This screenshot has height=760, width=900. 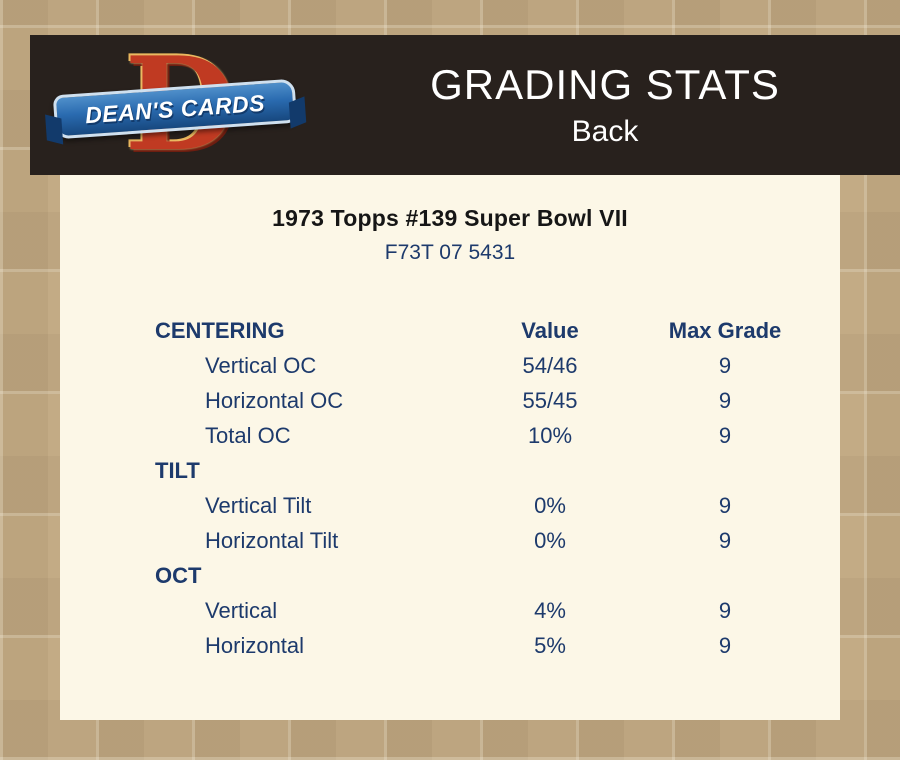 I want to click on value-cell: 10%, so click(x=550, y=435).